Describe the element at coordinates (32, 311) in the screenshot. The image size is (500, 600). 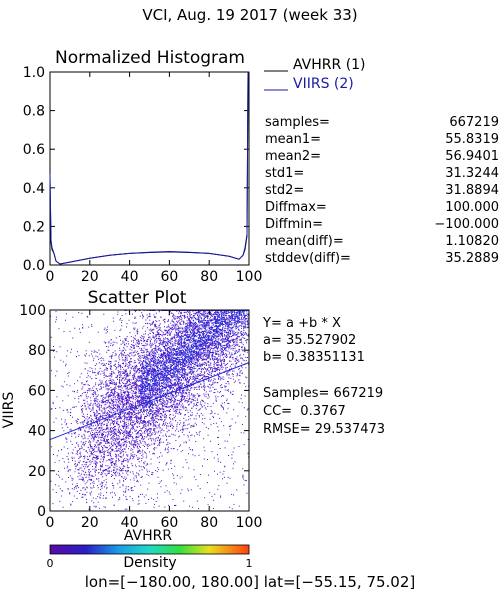
I see `scatter-ytick-label: 100` at that location.